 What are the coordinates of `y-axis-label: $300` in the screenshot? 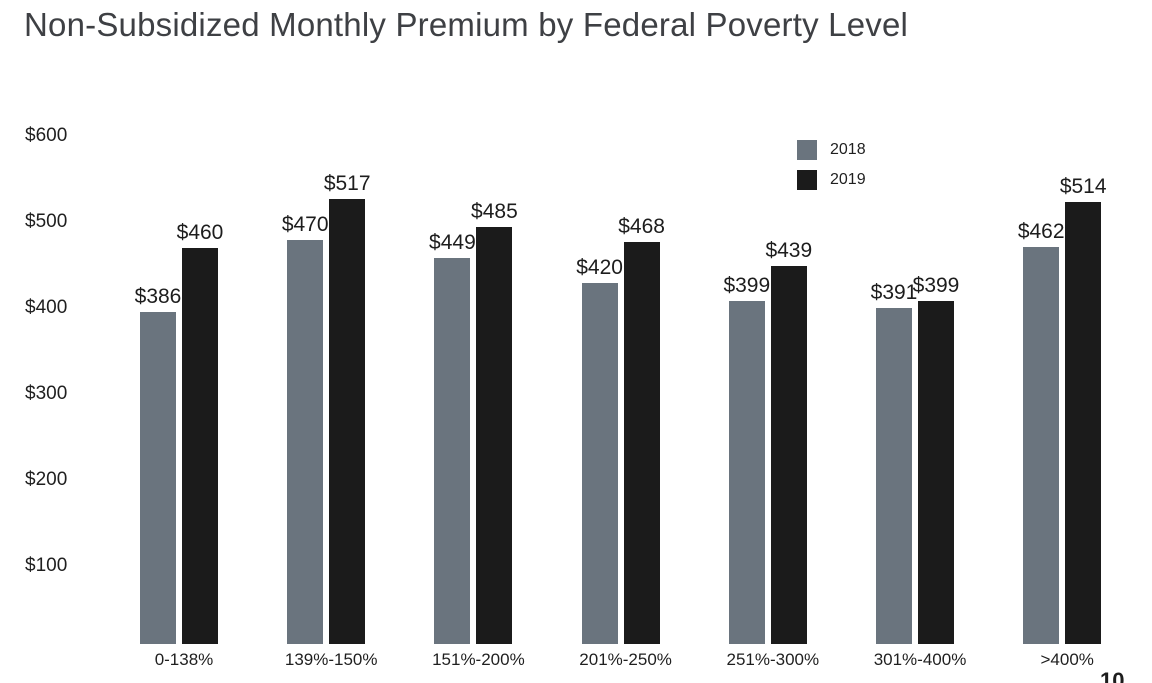 It's located at (46, 393).